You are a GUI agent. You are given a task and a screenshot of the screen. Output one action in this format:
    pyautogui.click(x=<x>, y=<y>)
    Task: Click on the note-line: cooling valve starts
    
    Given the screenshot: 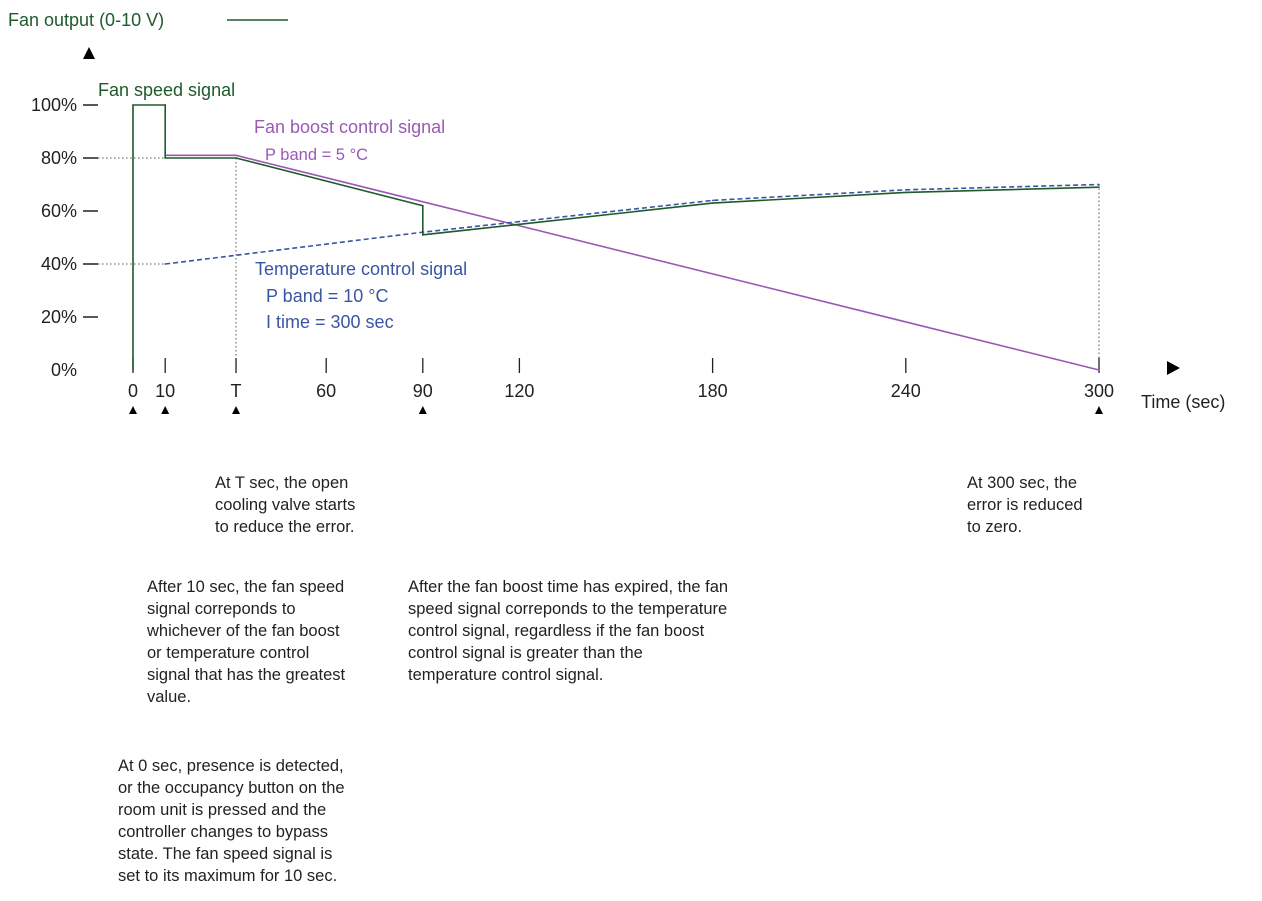 What is the action you would take?
    pyautogui.click(x=285, y=505)
    